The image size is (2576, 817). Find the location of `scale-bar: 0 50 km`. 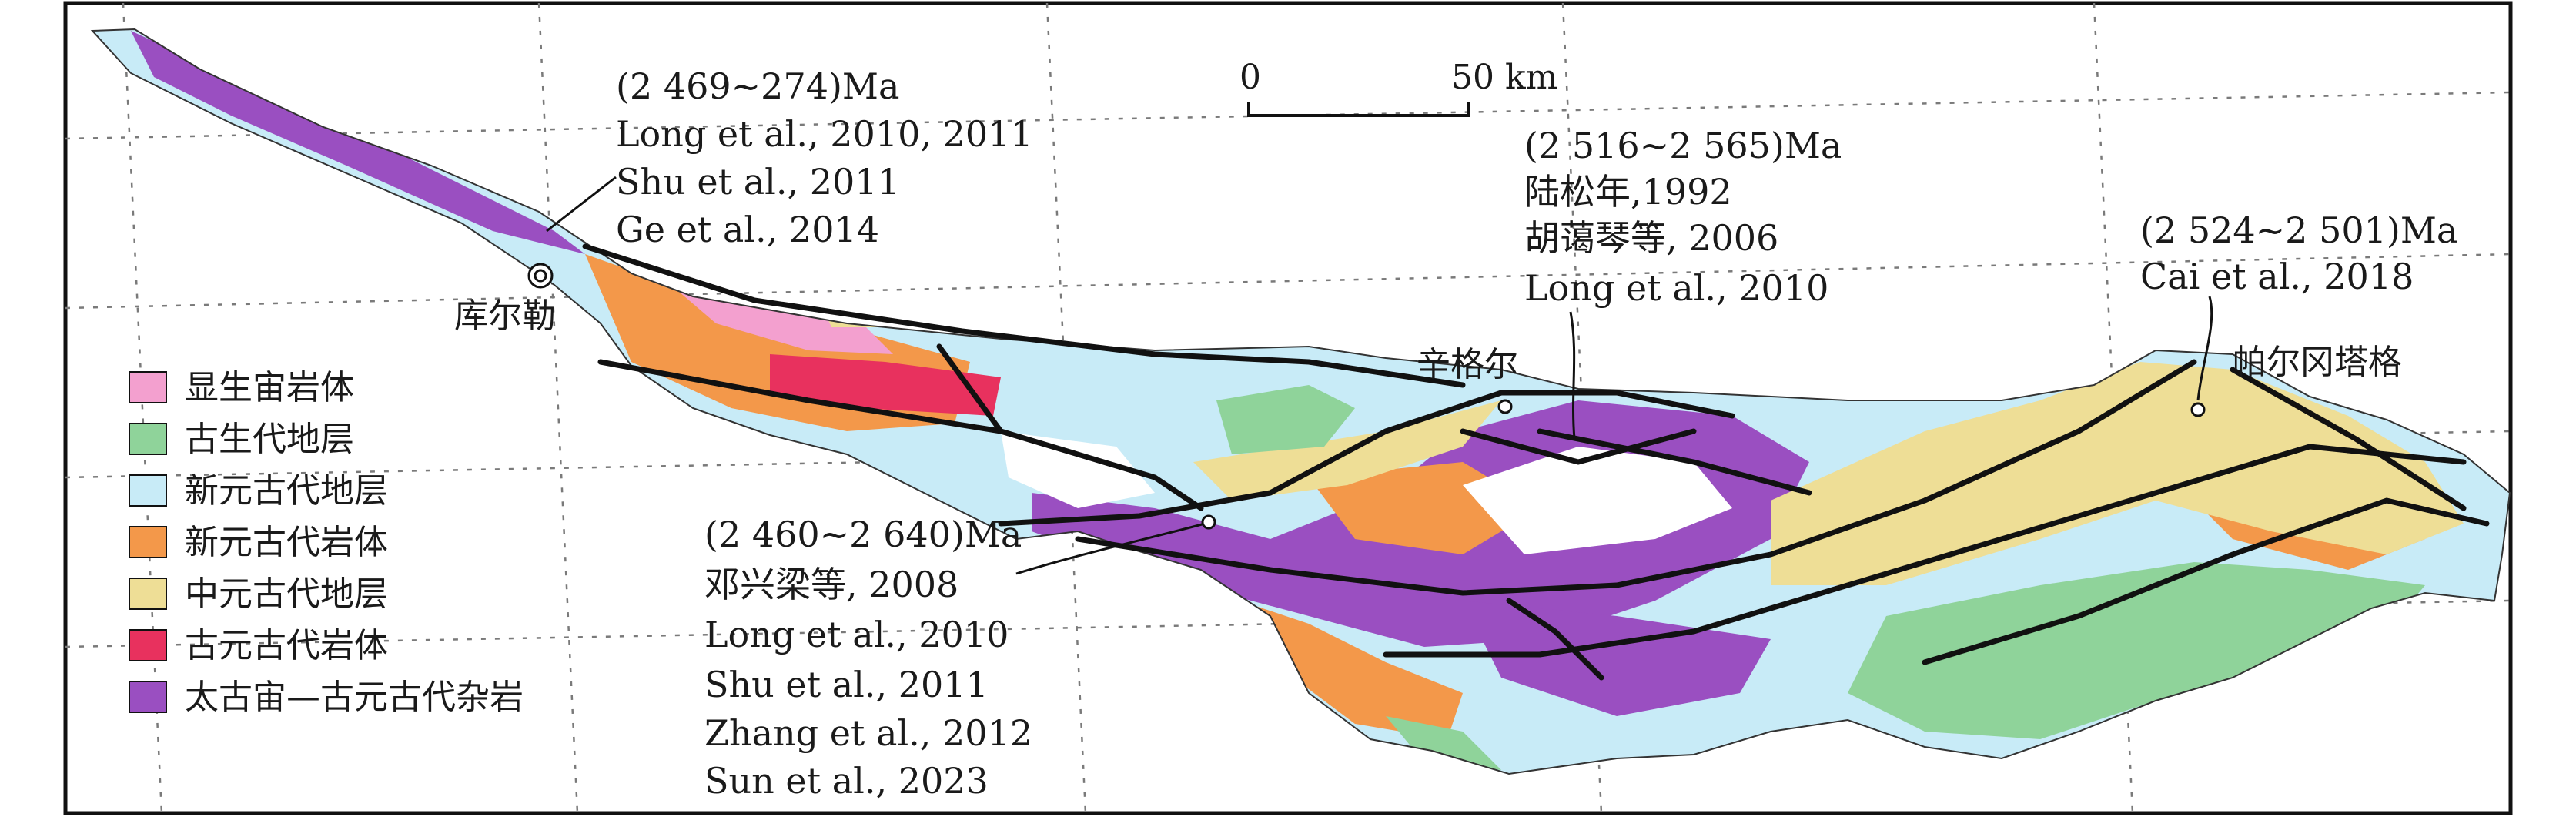

scale-bar: 0 50 km is located at coordinates (1398, 87).